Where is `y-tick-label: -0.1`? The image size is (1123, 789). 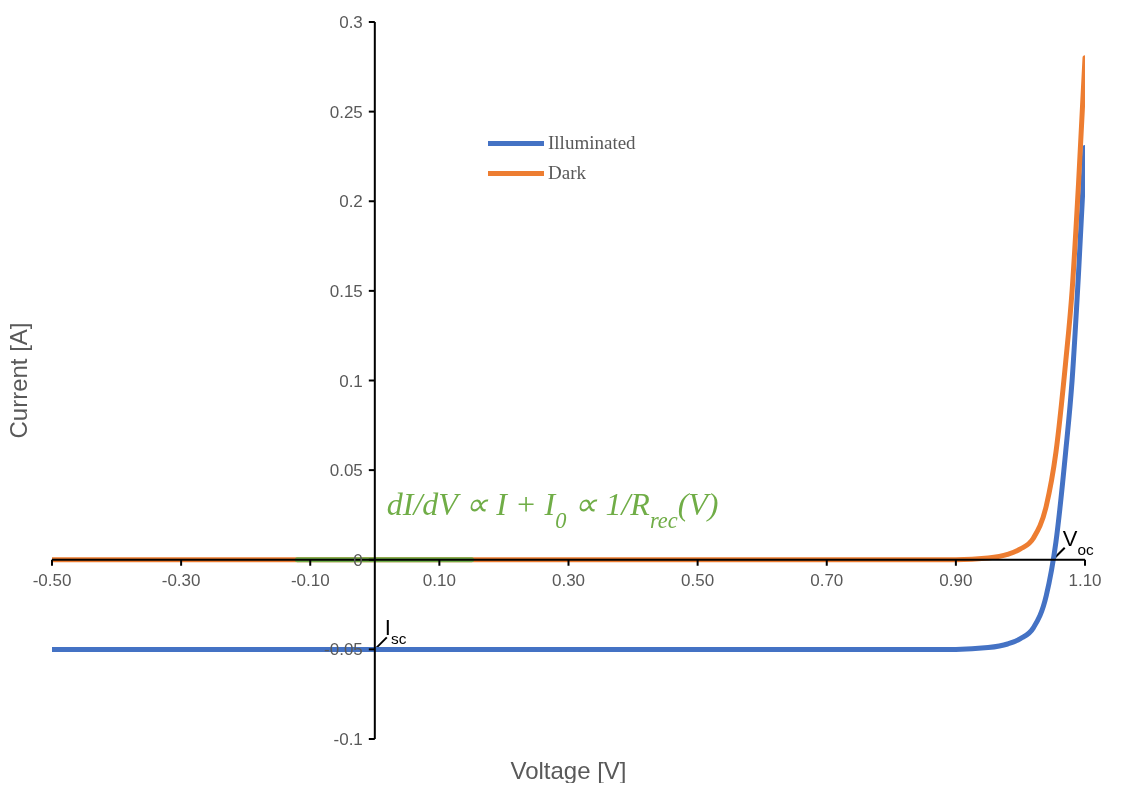 y-tick-label: -0.1 is located at coordinates (348, 739).